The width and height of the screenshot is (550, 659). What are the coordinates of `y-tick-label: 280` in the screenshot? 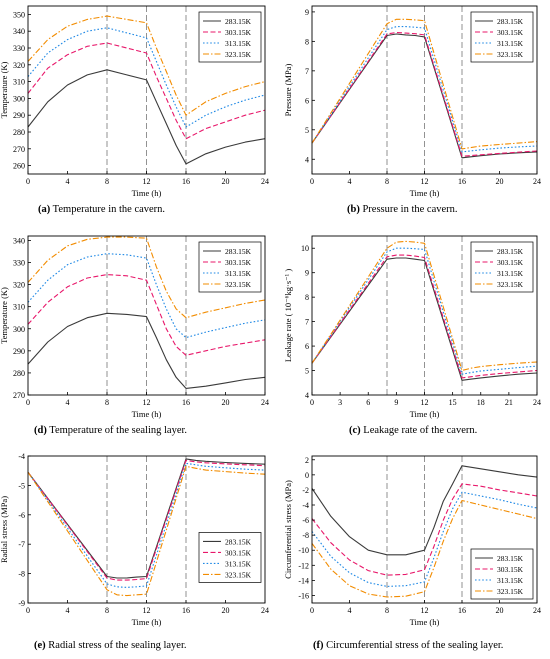 It's located at (19, 373).